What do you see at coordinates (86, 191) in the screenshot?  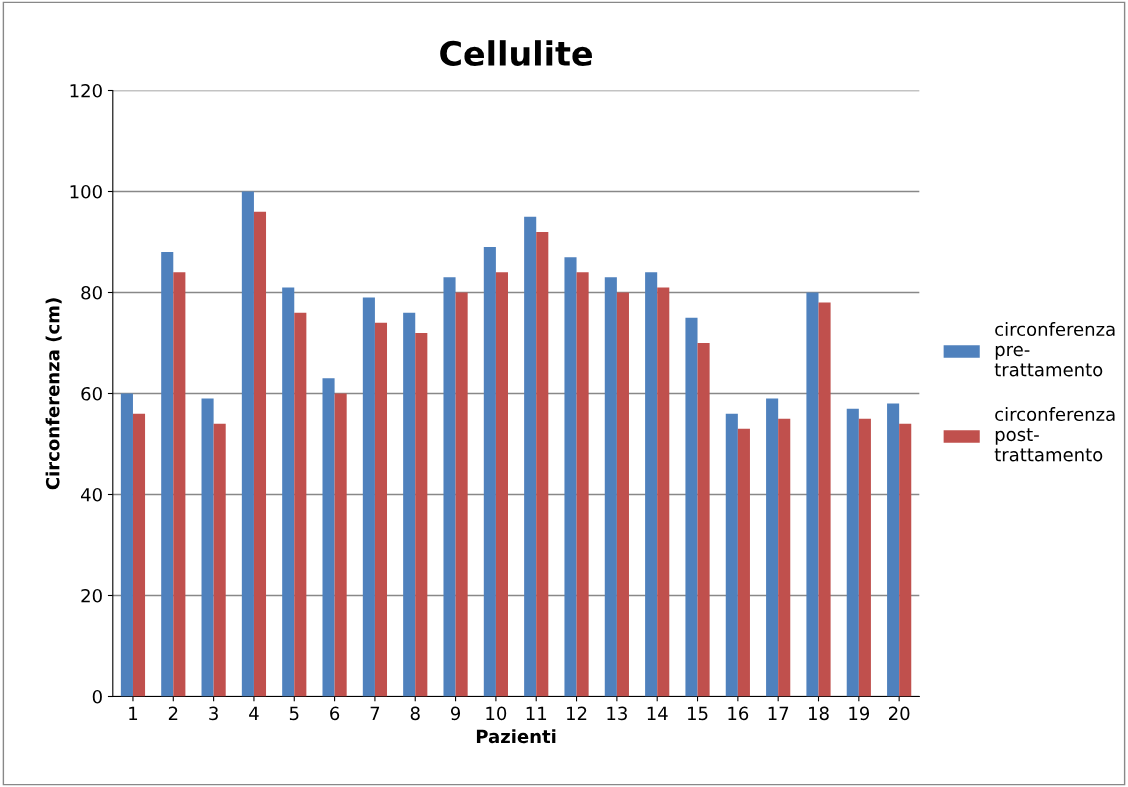 I see `y-tick-label: 100` at bounding box center [86, 191].